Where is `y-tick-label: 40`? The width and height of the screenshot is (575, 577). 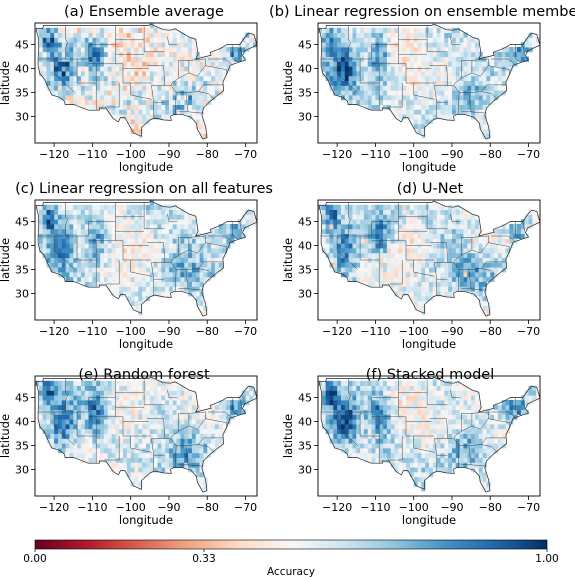 y-tick-label: 40 is located at coordinates (22, 69).